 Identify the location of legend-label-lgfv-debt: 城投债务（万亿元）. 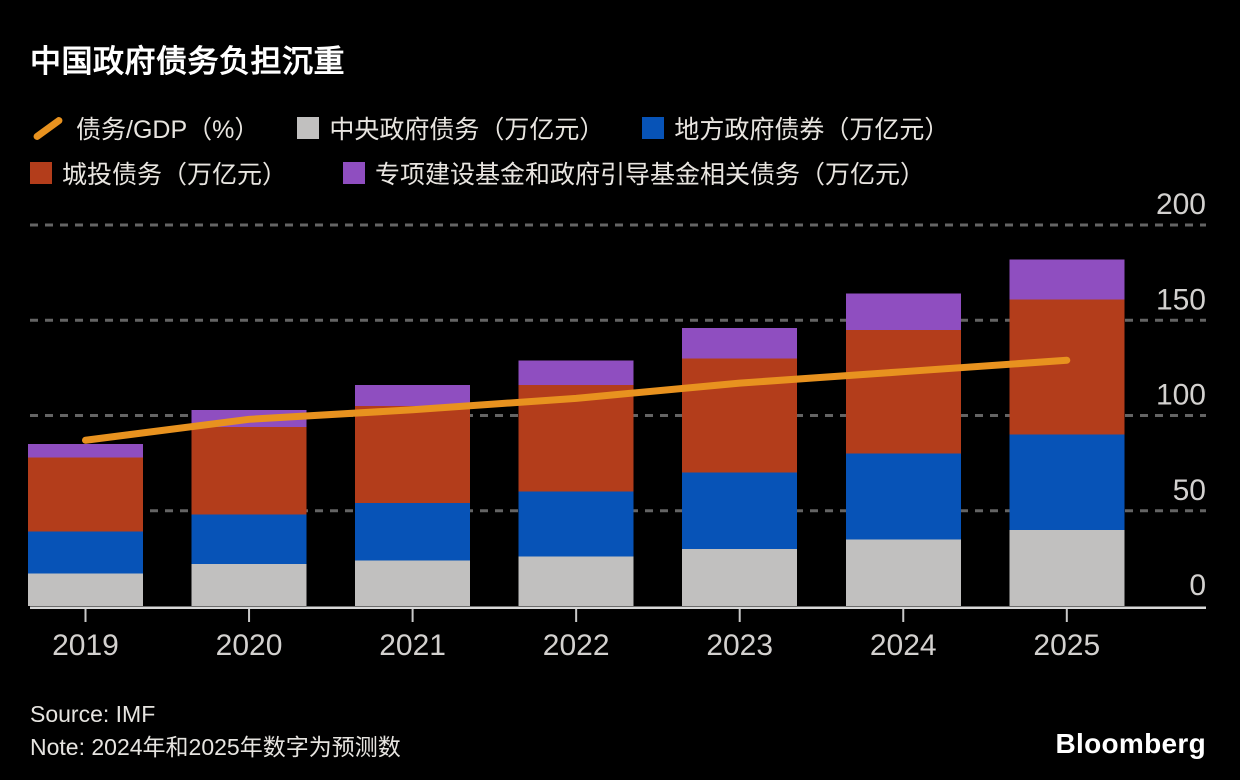
(175, 175).